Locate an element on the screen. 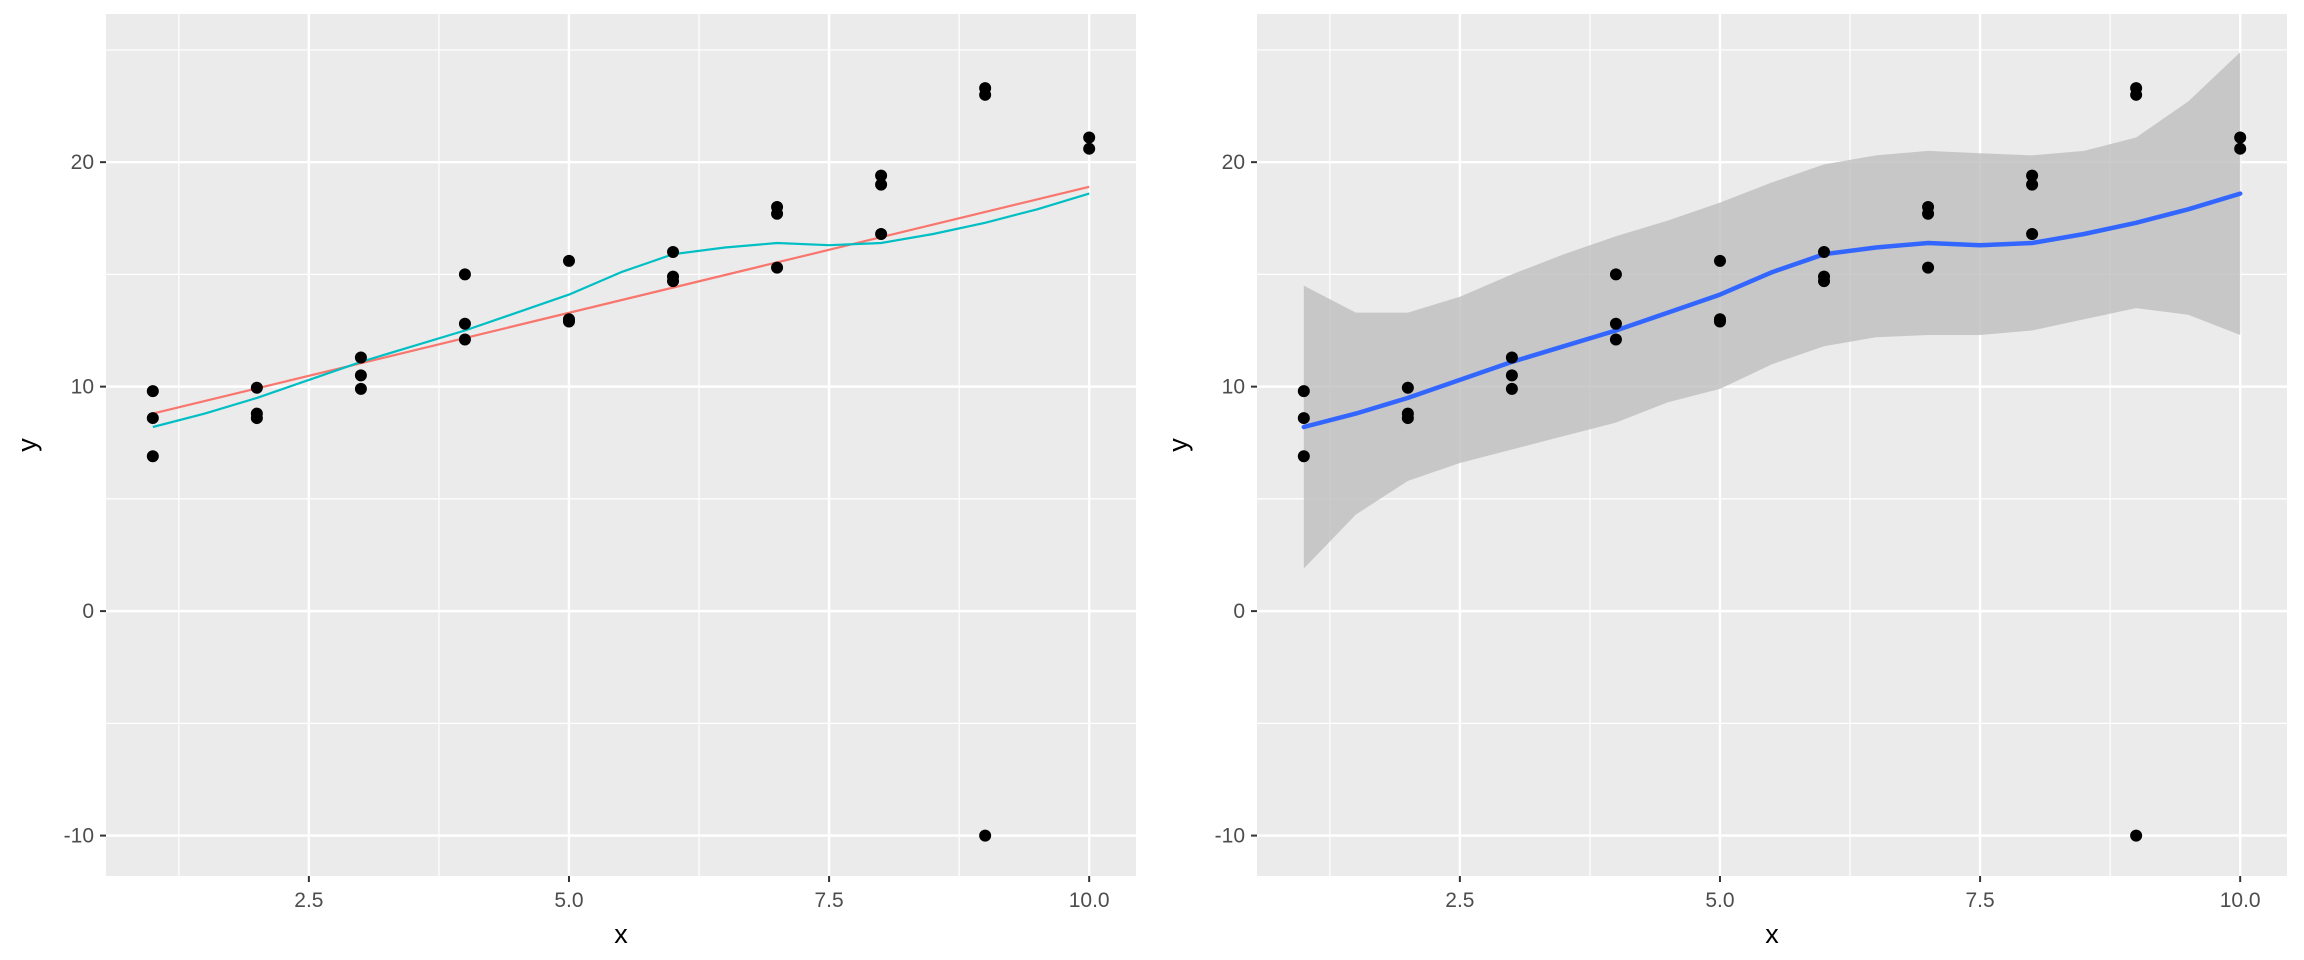  left-line-layer is located at coordinates (621, 307).